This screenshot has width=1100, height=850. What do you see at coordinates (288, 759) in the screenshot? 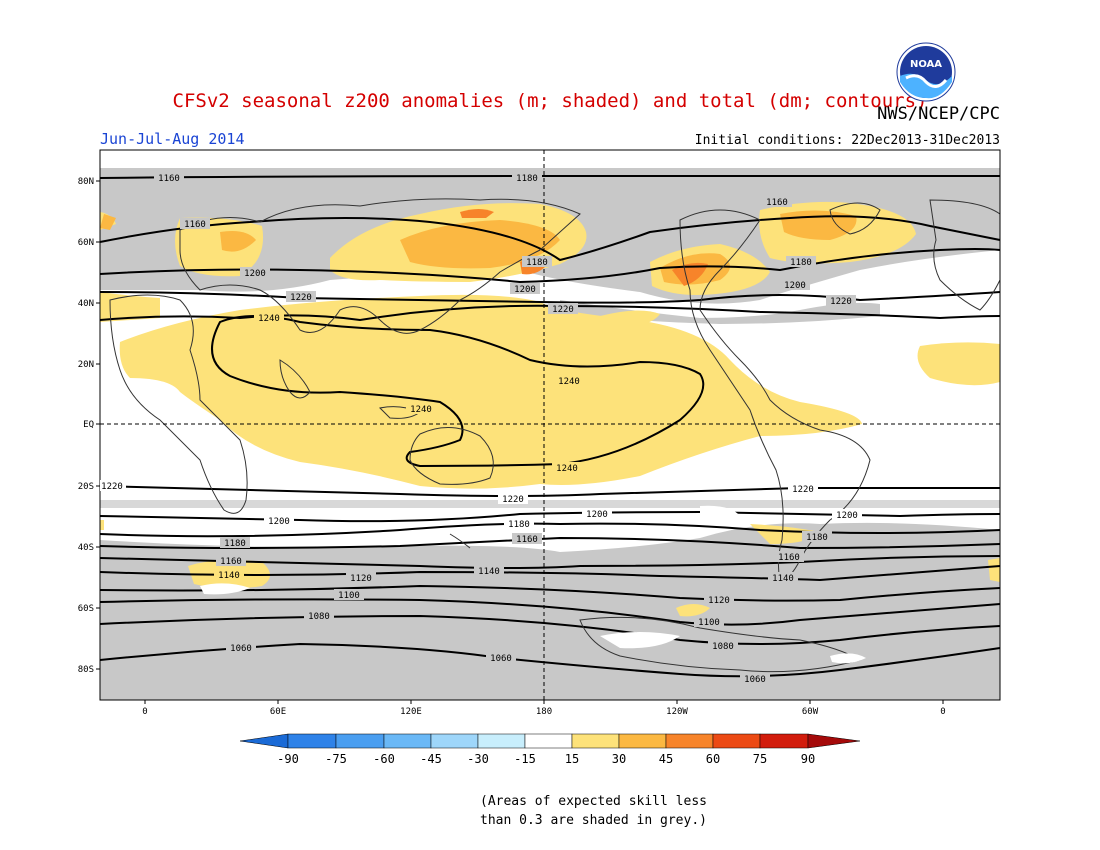
I see `colorbar-tick: -90` at bounding box center [288, 759].